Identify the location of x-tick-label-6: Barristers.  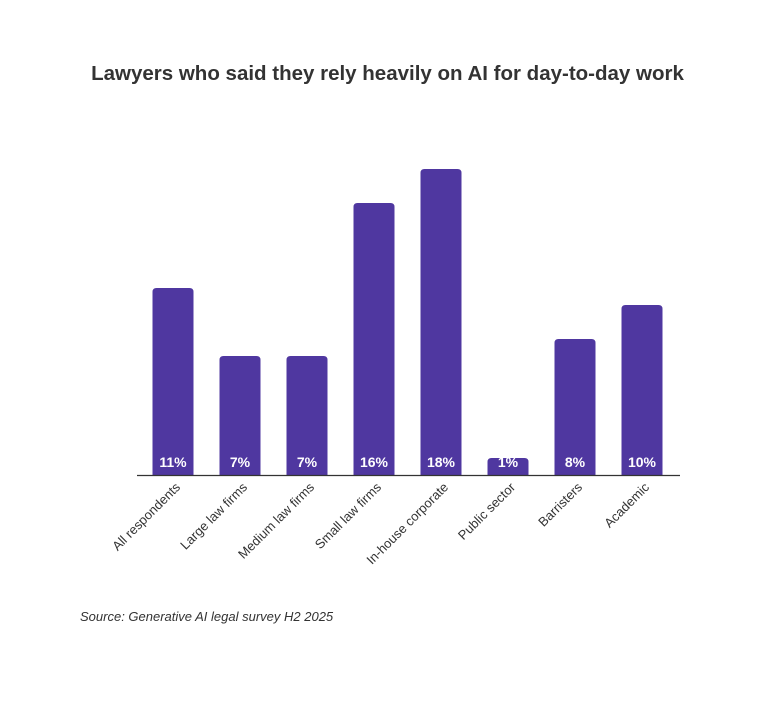
(560, 504).